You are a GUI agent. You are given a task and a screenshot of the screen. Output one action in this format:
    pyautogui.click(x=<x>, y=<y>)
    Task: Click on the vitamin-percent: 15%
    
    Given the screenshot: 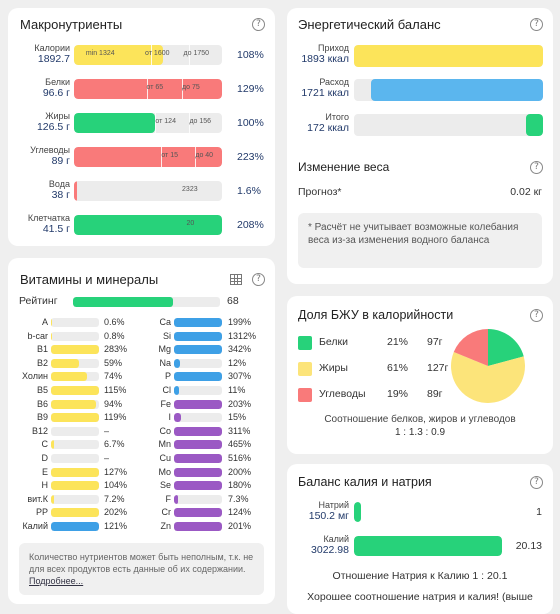 What is the action you would take?
    pyautogui.click(x=237, y=417)
    